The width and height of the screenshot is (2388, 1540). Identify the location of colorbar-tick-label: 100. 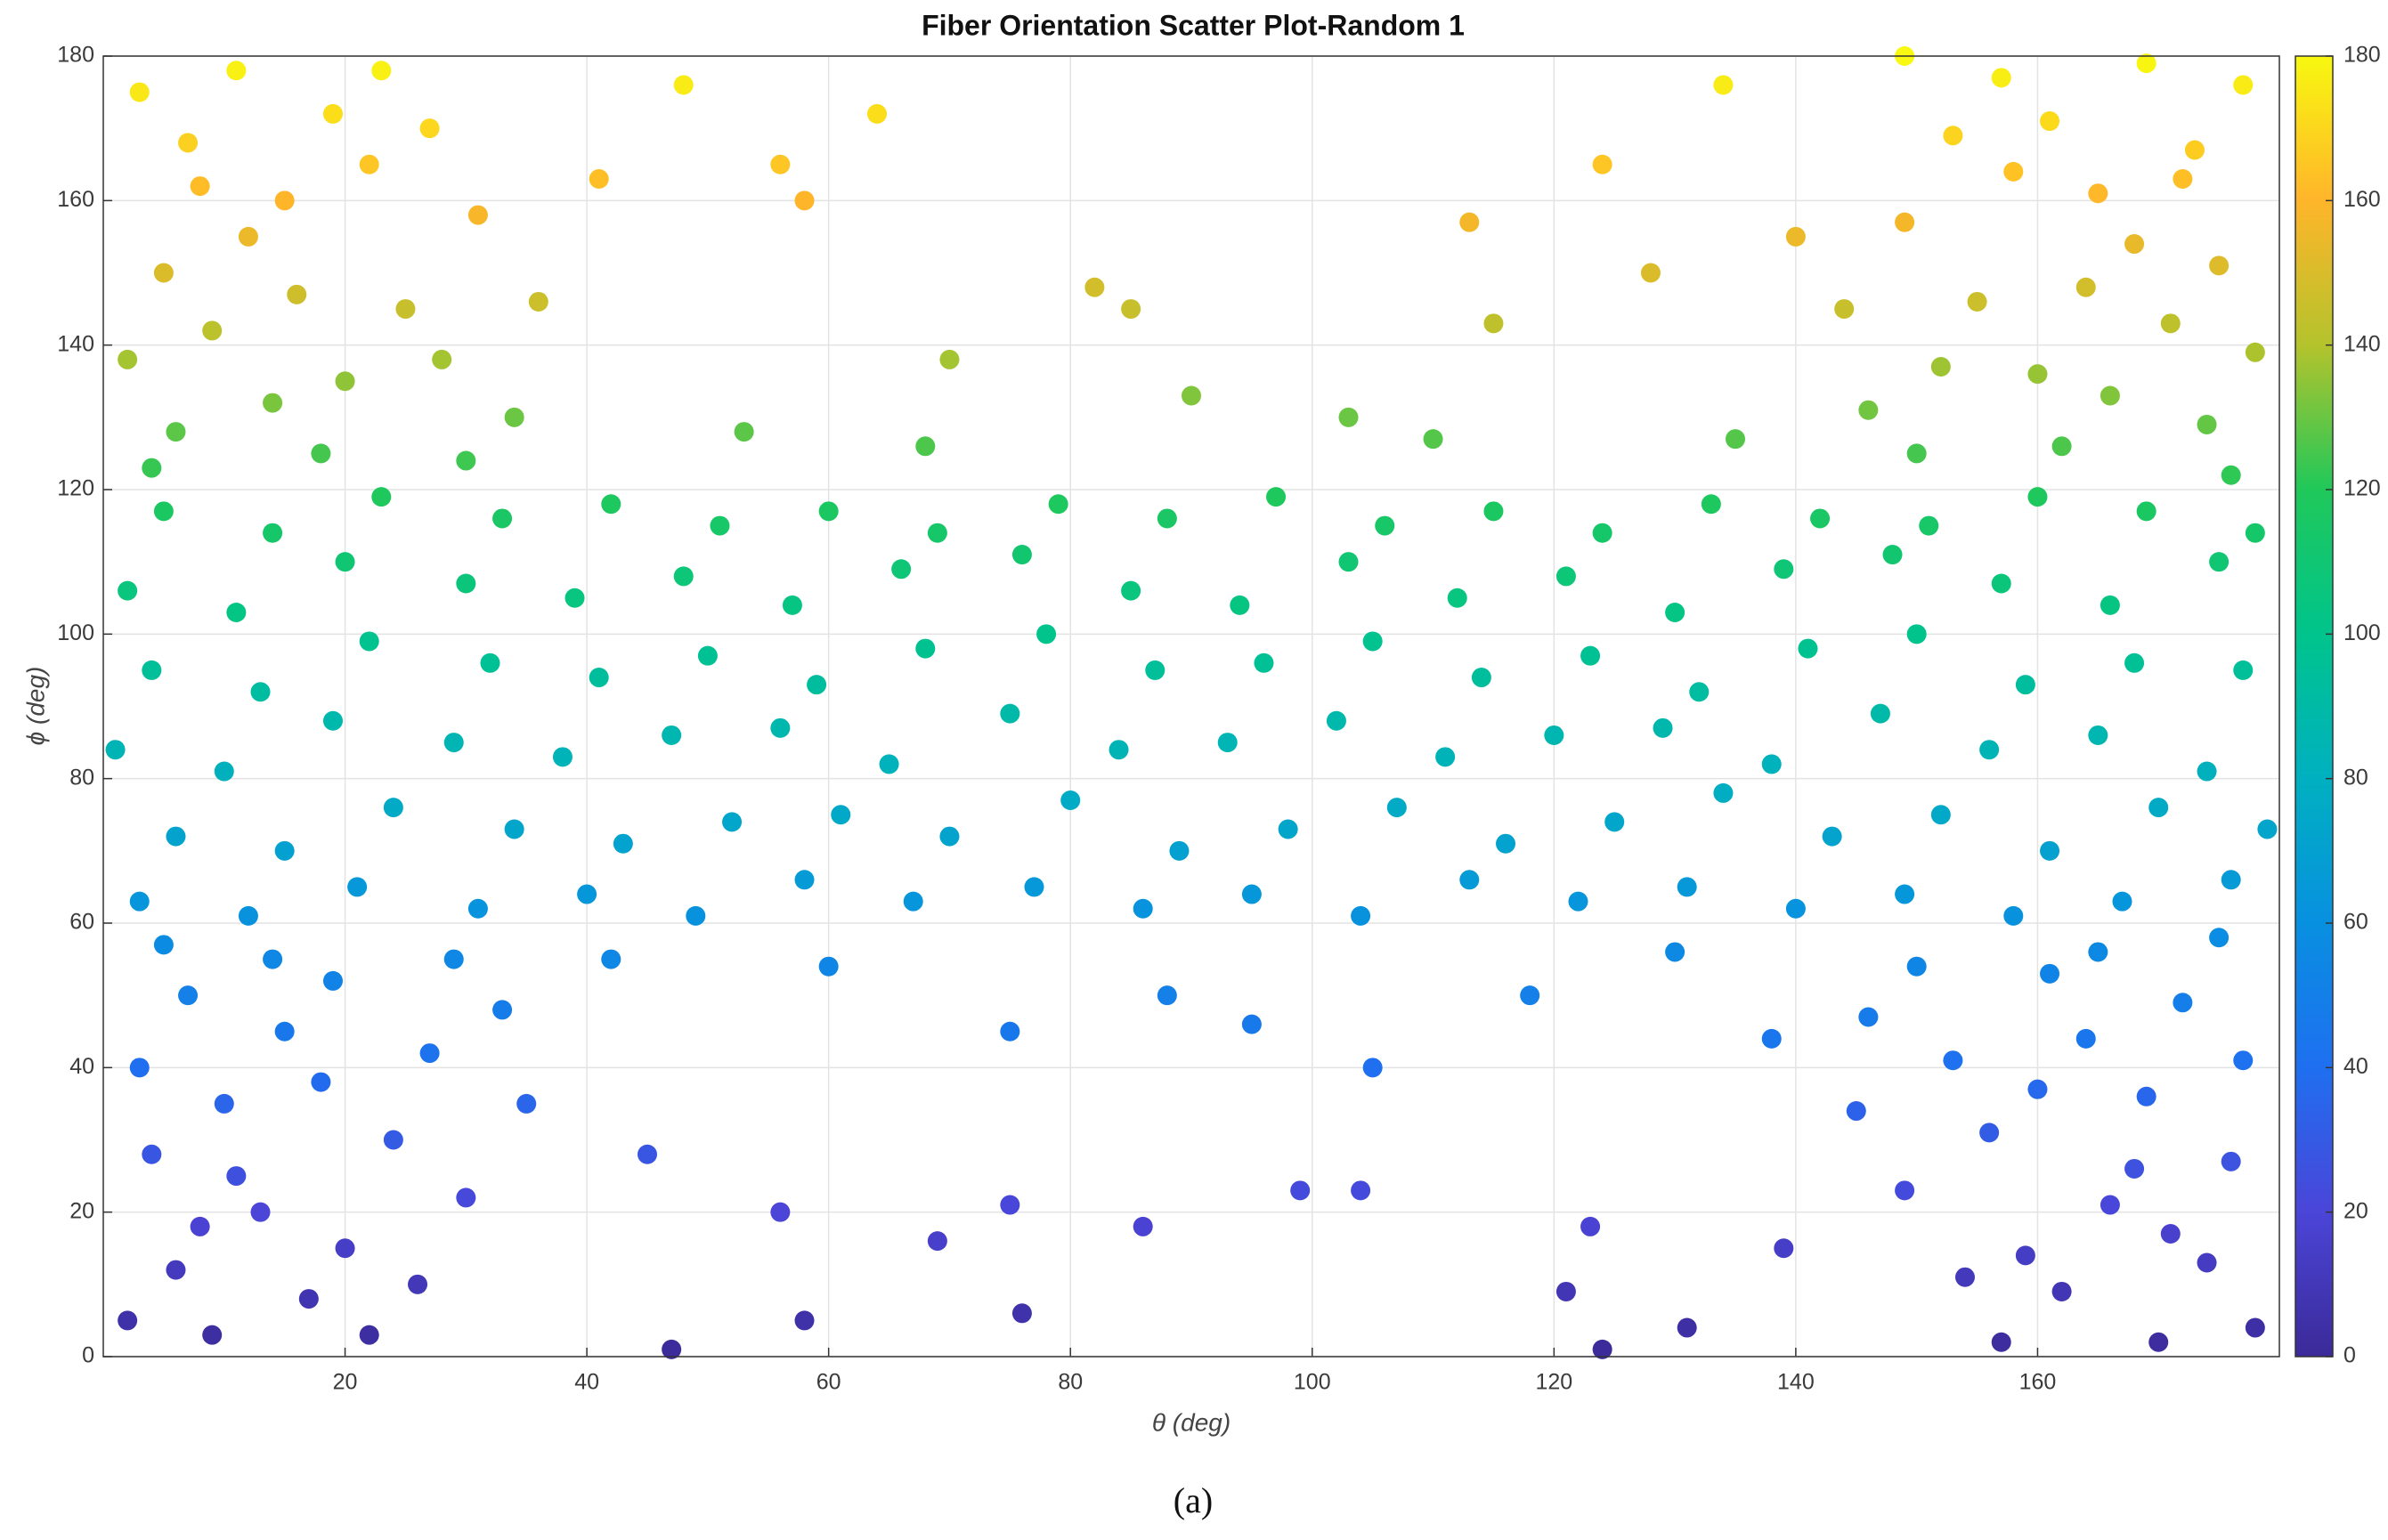
(2362, 632).